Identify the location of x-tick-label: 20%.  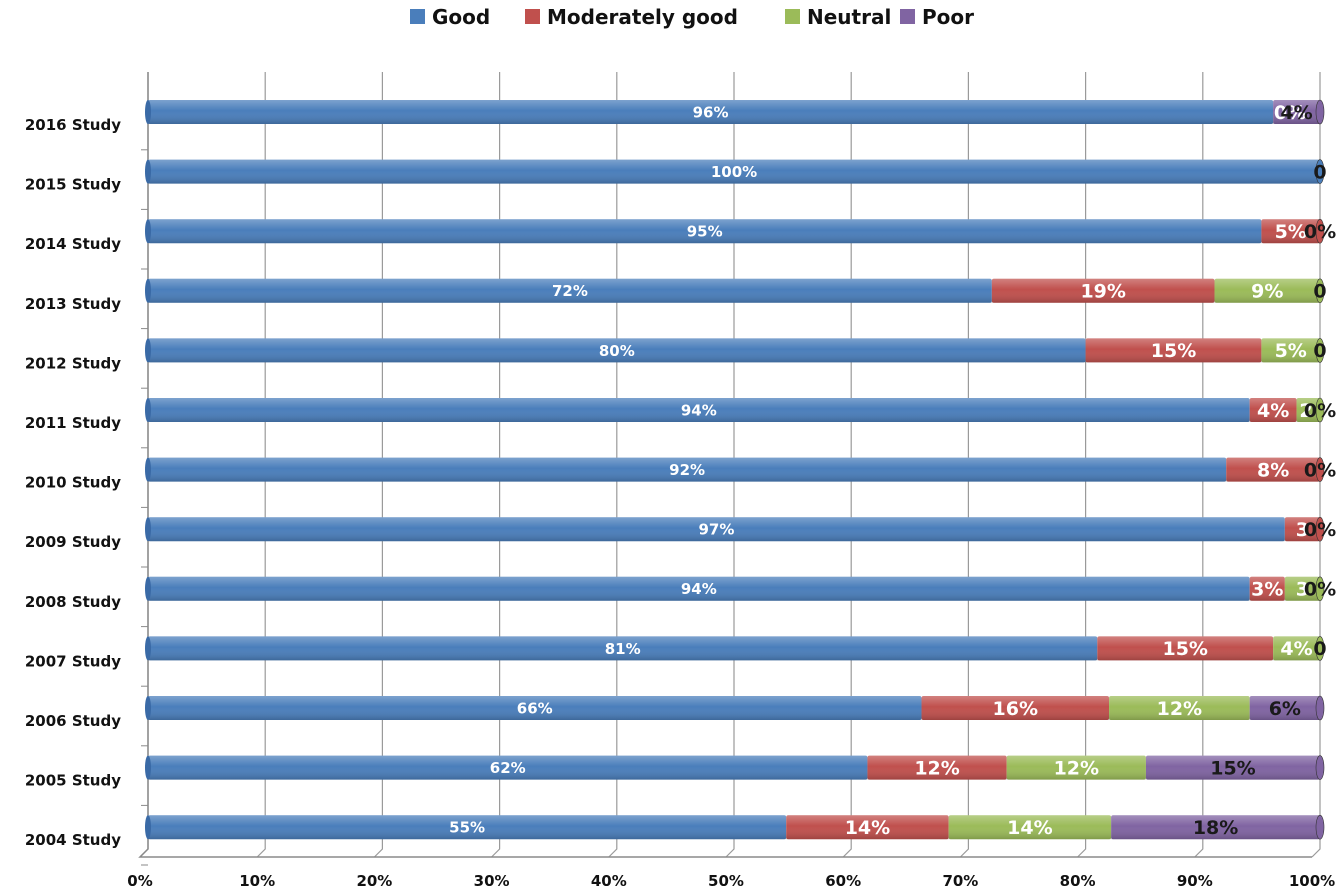
(374, 881).